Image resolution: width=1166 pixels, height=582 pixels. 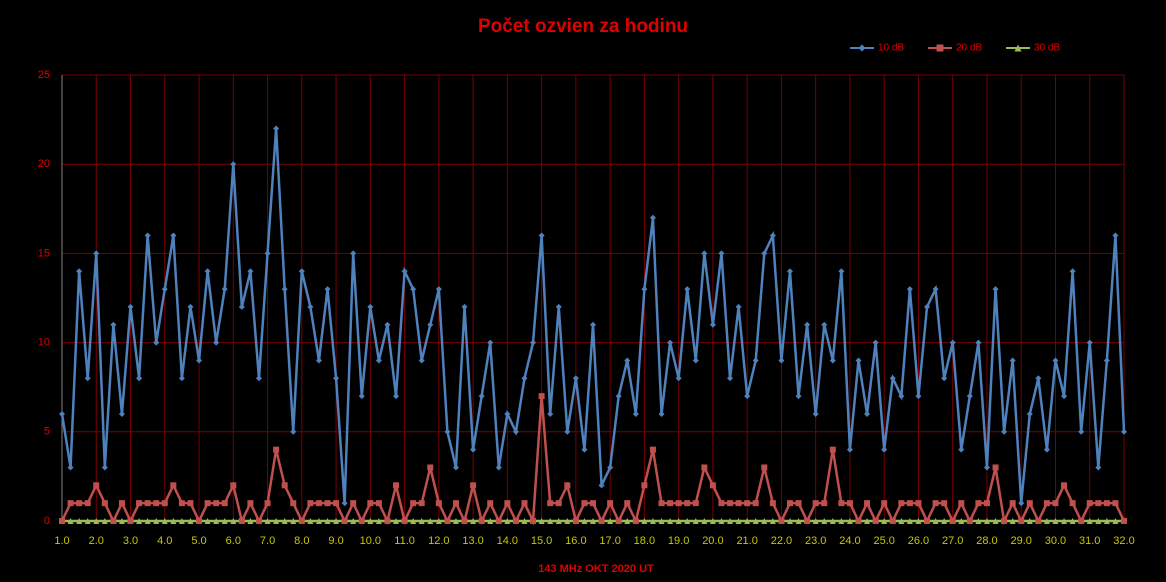 I want to click on x-tick-label: 3.0, so click(x=130, y=541).